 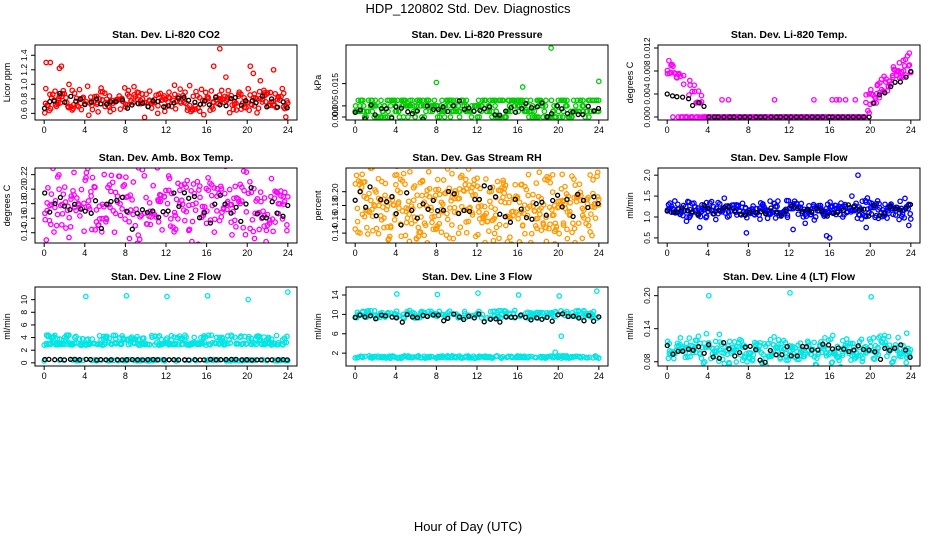 I want to click on y-tick-label: 1.4, so click(x=24, y=55).